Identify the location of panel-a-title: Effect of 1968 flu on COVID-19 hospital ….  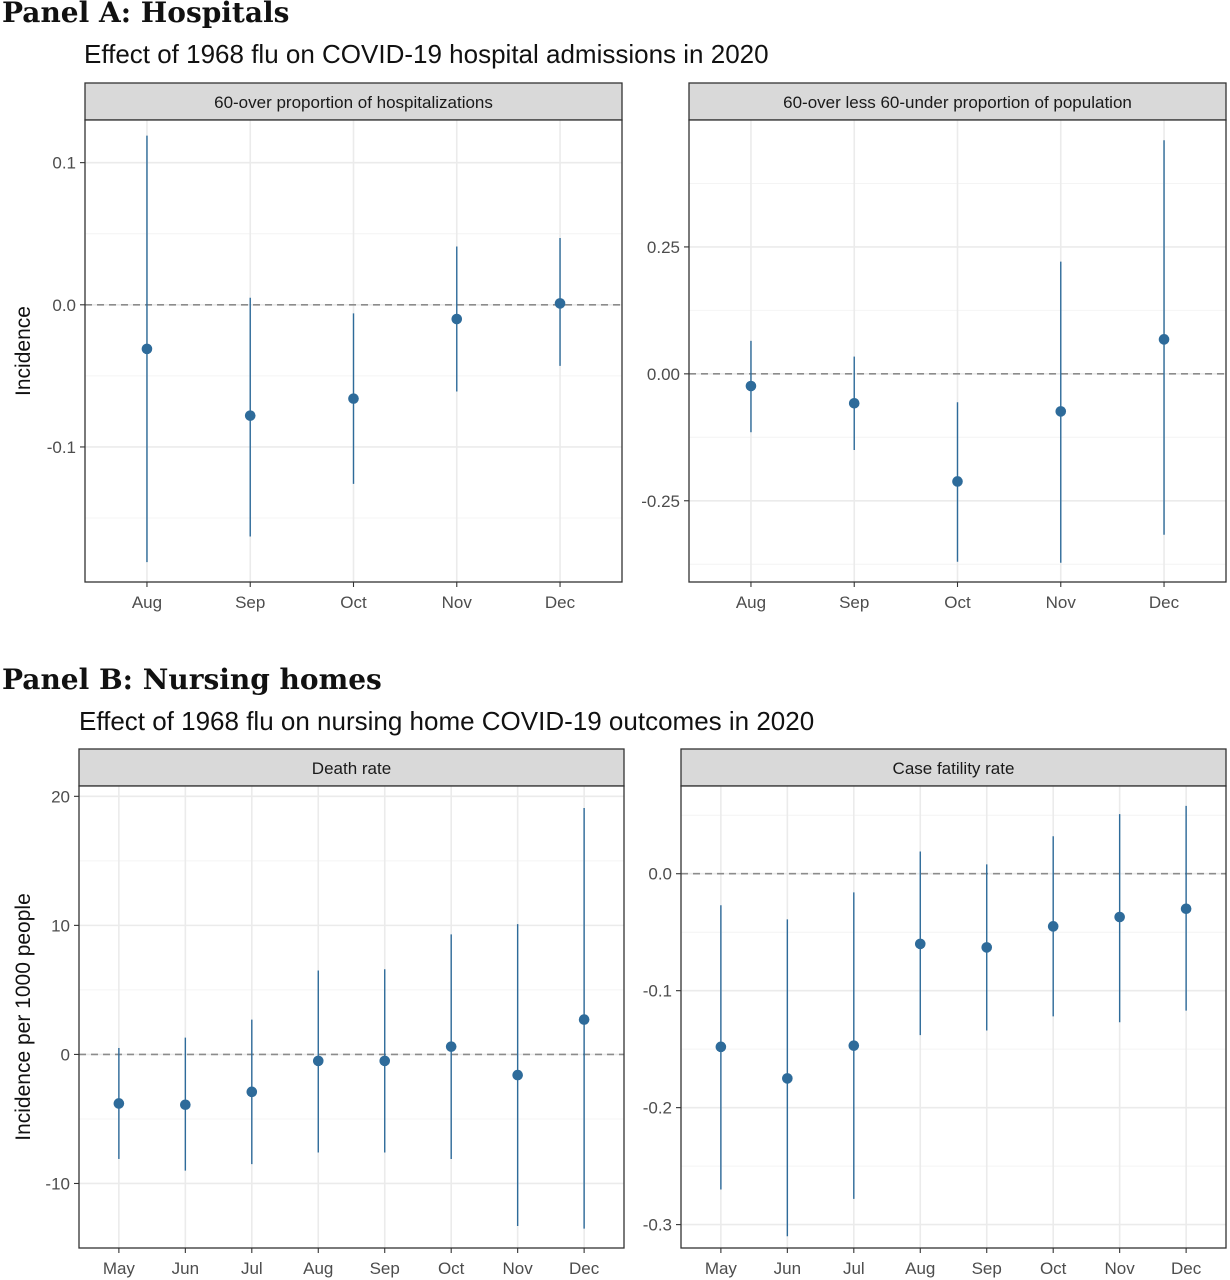
(426, 54).